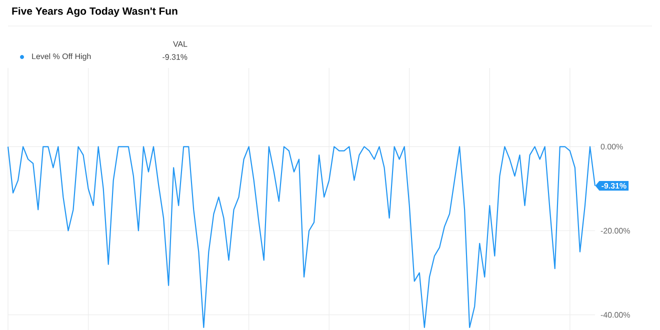 Image resolution: width=660 pixels, height=330 pixels. What do you see at coordinates (95, 12) in the screenshot?
I see `chart-title: Five Years Ago Today Wasn't Fun` at bounding box center [95, 12].